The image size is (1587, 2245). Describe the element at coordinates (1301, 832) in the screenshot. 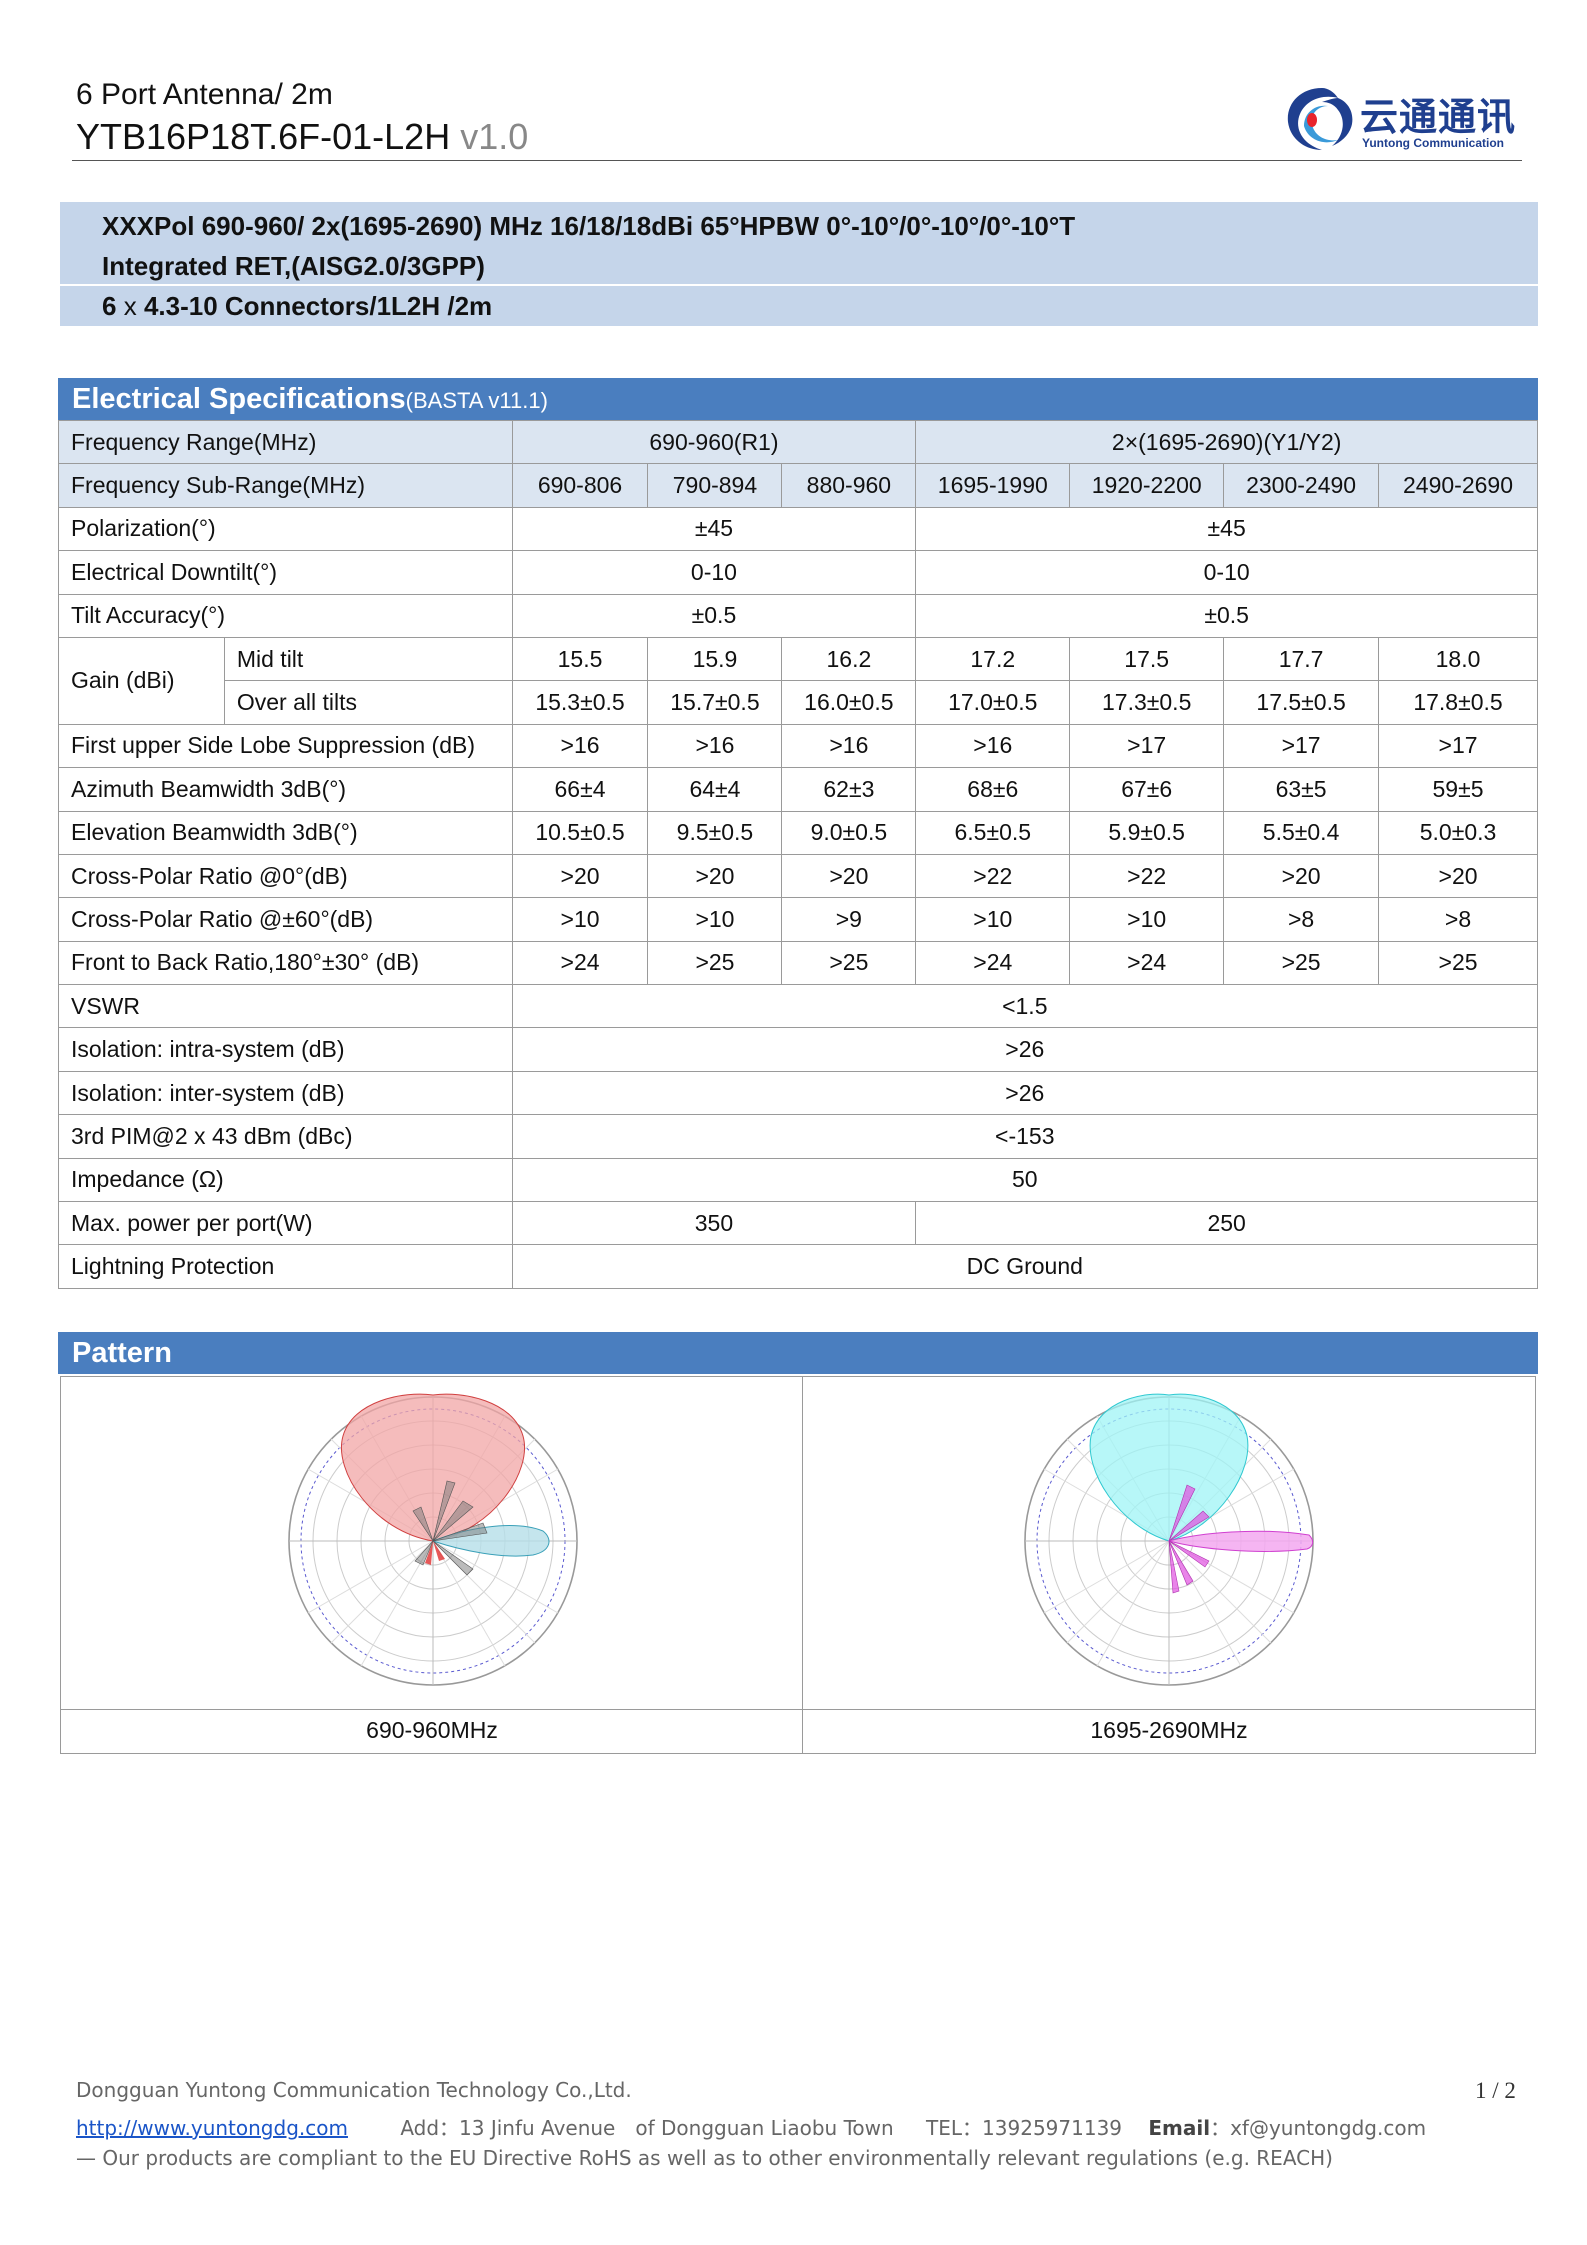

I see `cell-value: 5.5±0.4` at that location.